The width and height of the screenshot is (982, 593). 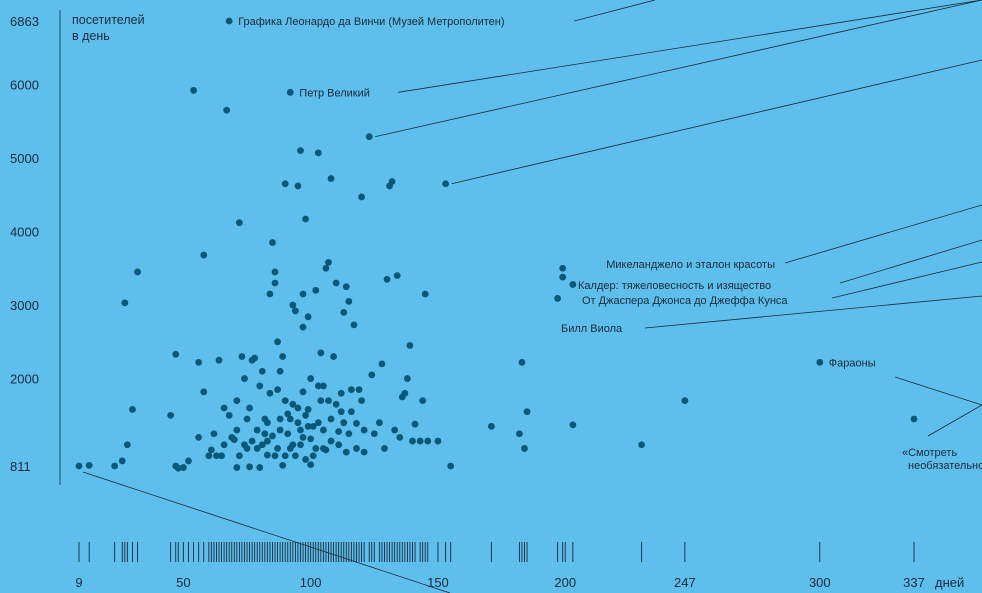 What do you see at coordinates (690, 265) in the screenshot?
I see `point-label: Микеланджело и эталон красоты` at bounding box center [690, 265].